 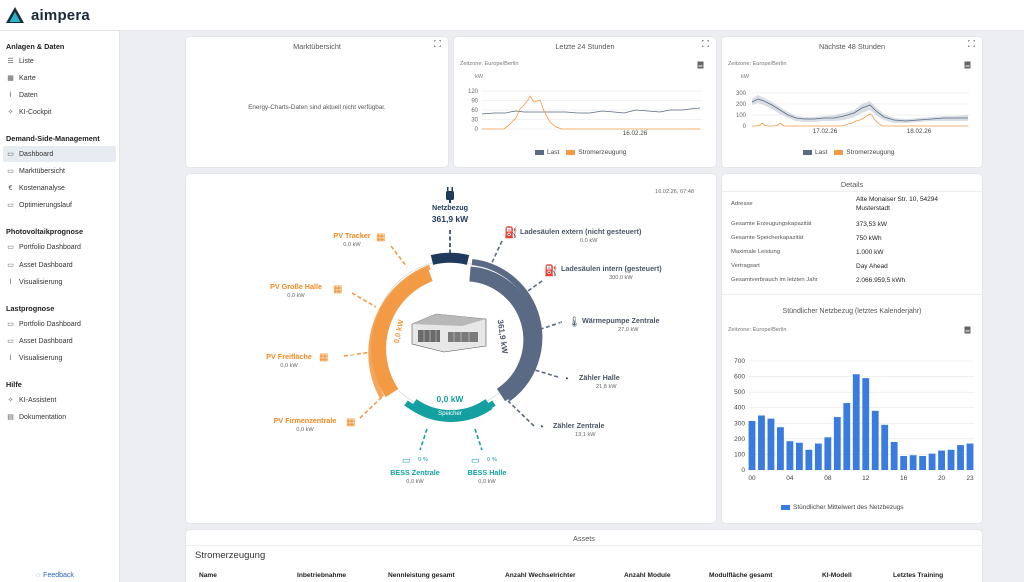 What do you see at coordinates (741, 116) in the screenshot?
I see `y-tick-label: 100` at bounding box center [741, 116].